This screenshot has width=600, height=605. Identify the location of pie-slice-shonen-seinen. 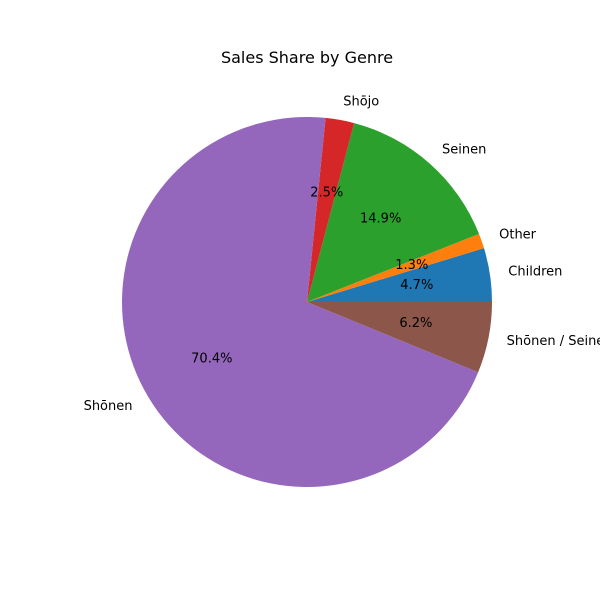
(399, 337).